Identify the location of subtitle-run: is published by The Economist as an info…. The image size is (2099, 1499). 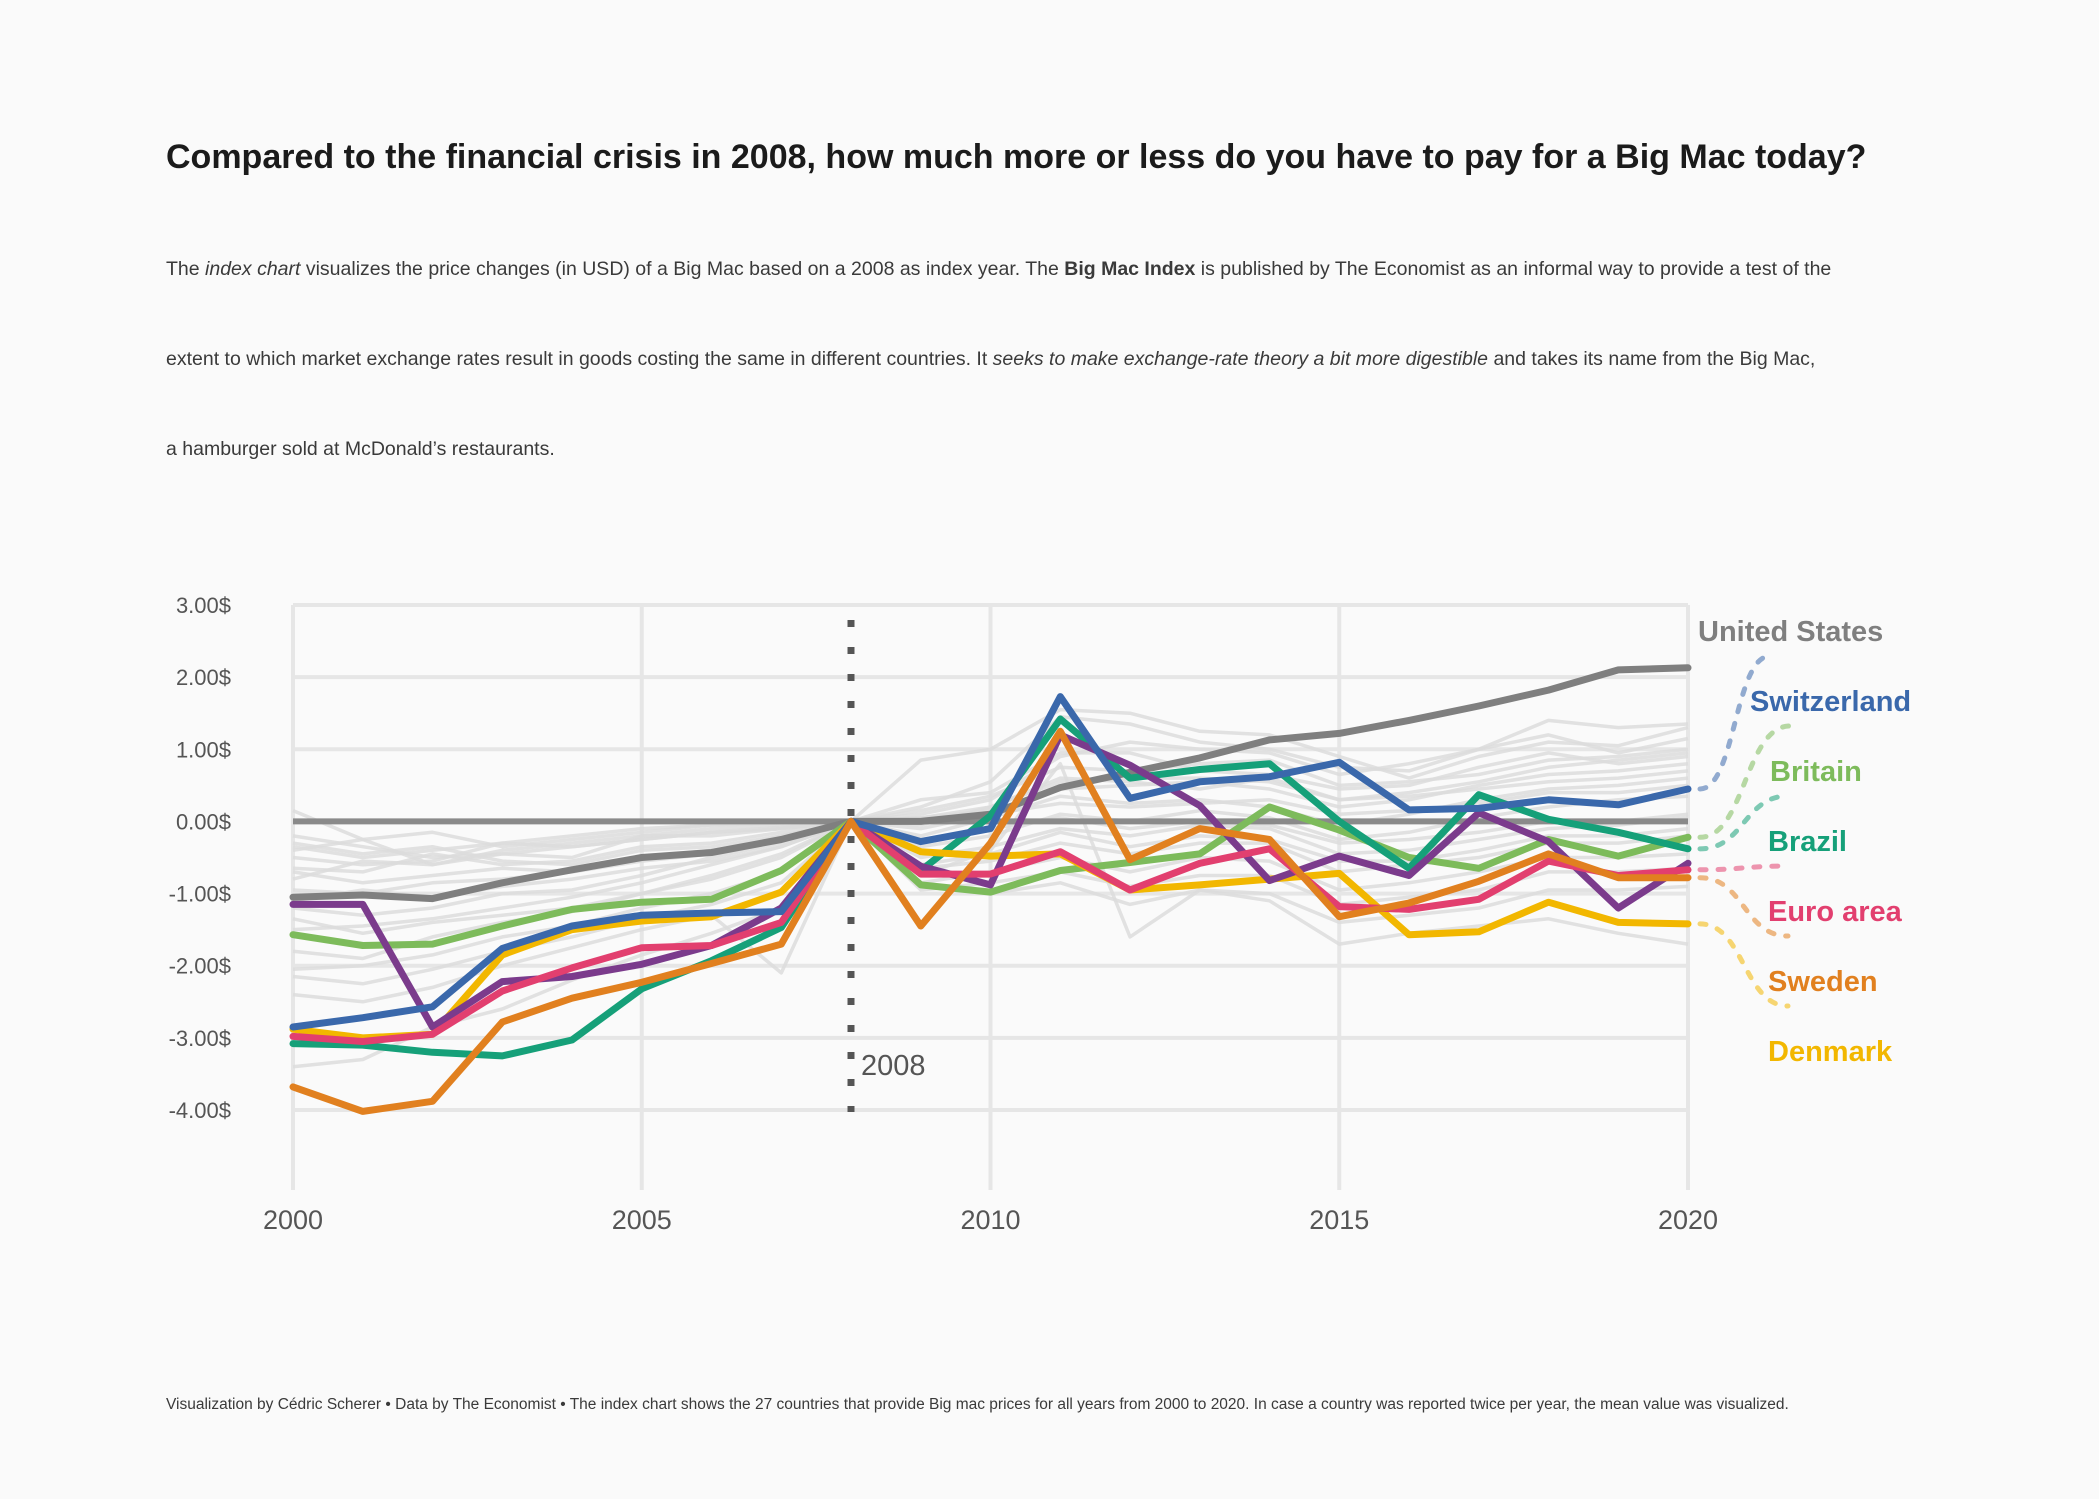
(1513, 269).